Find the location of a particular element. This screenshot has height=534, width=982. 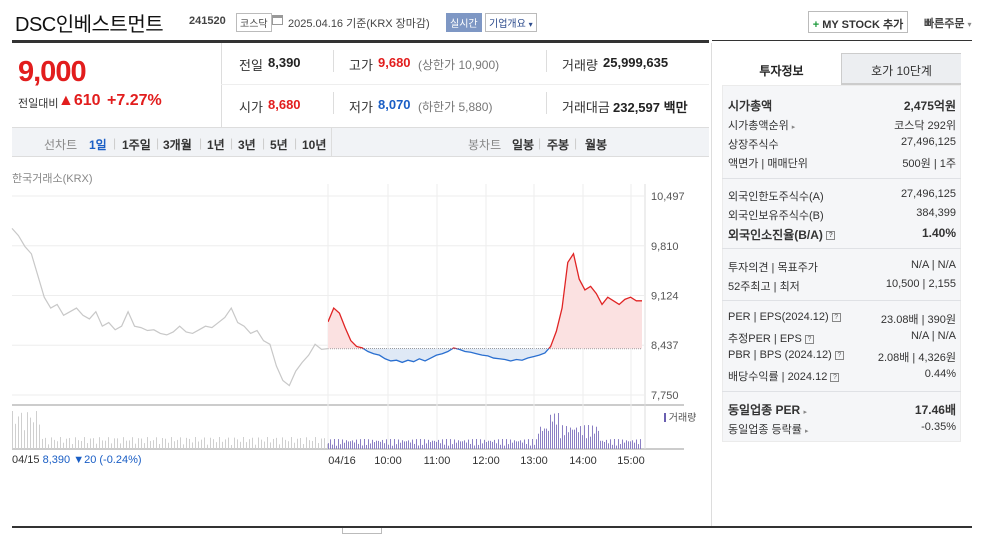

tab-1w: 1주일 is located at coordinates (136, 145).